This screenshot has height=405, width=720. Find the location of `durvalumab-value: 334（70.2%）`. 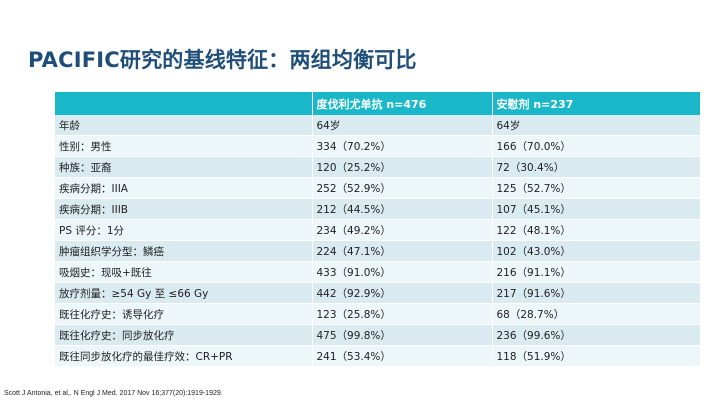

durvalumab-value: 334（70.2%） is located at coordinates (402, 146).